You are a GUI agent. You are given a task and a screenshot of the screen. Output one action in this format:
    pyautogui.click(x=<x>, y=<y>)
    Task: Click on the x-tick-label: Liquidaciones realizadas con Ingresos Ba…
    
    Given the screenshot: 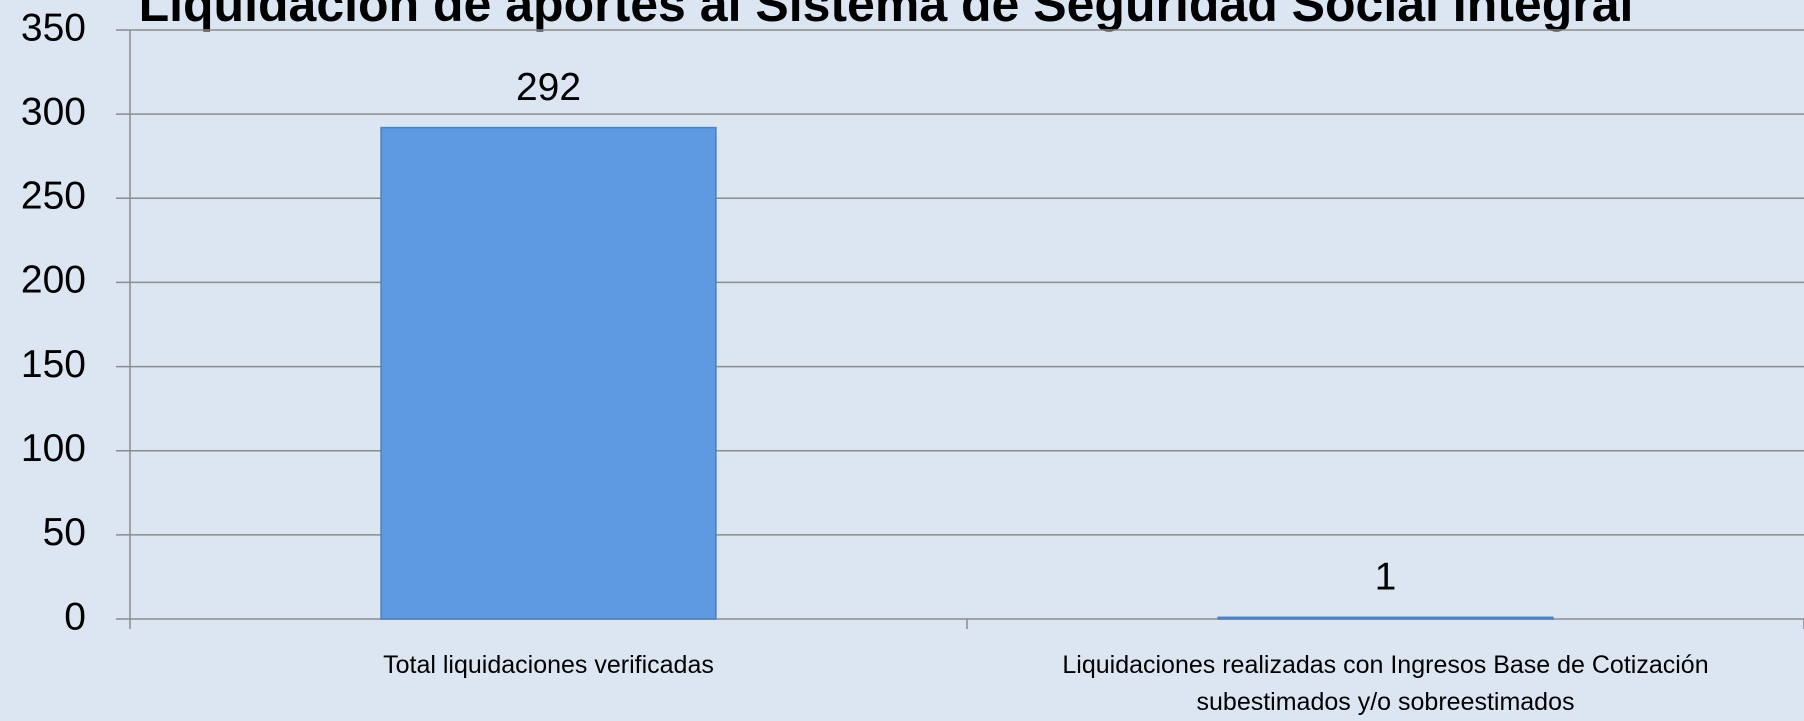 What is the action you would take?
    pyautogui.click(x=1385, y=683)
    